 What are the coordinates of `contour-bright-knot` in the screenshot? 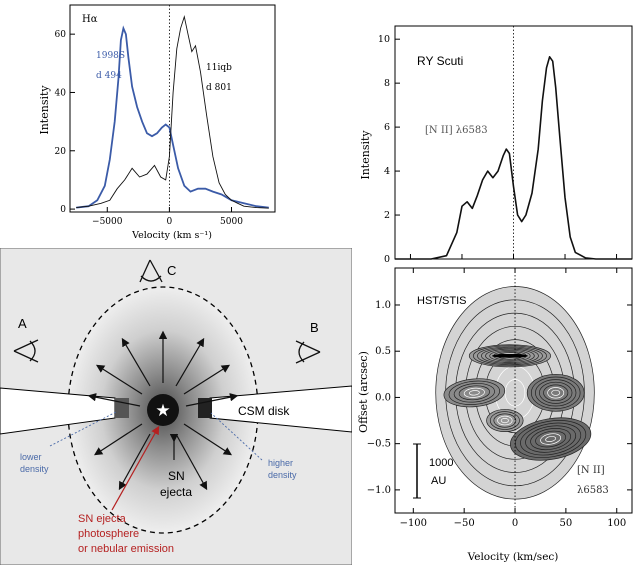 It's located at (510, 355).